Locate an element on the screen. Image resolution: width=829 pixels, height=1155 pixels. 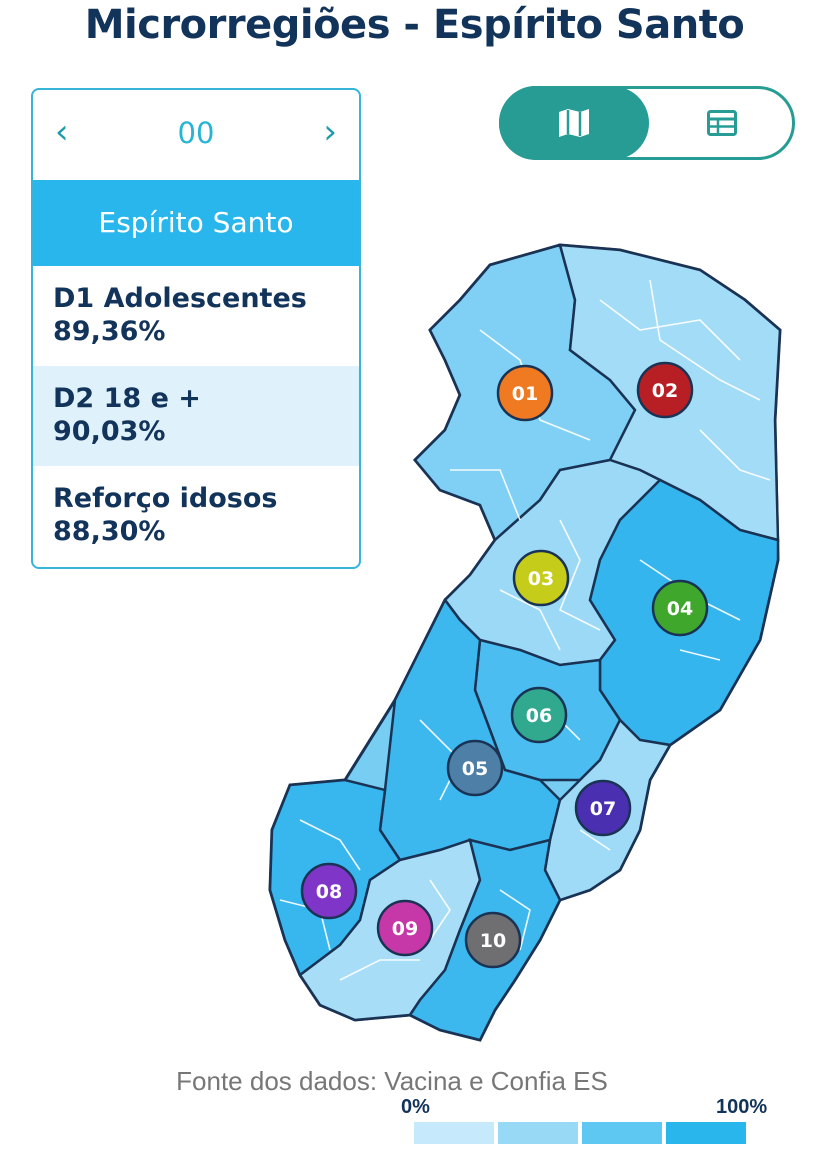
svg-text: 01 is located at coordinates (525, 394).